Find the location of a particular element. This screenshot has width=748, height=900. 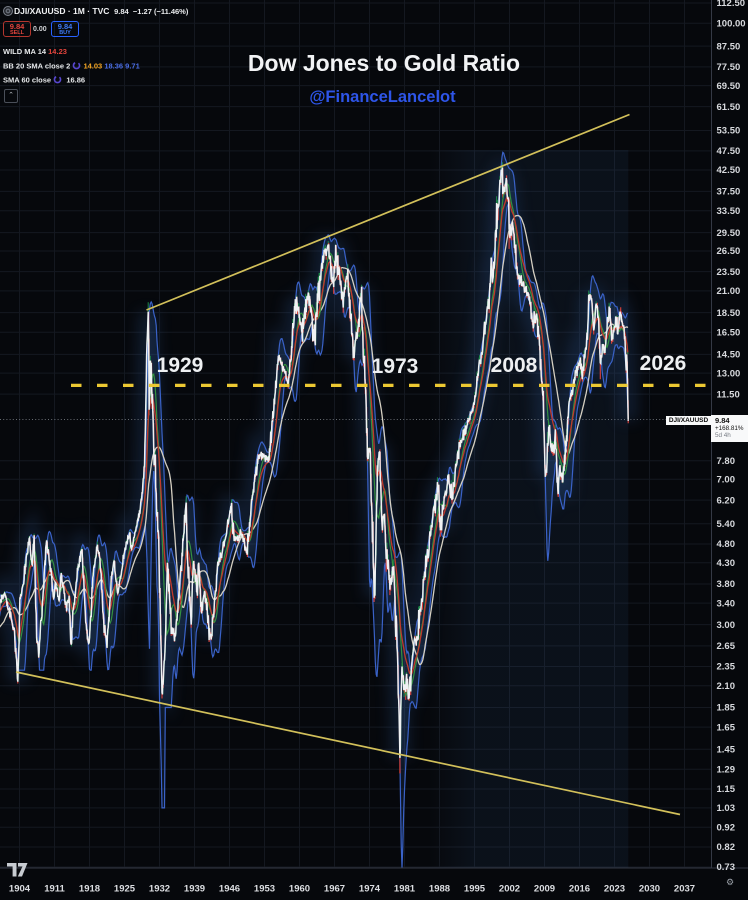

svg-text: 29.50 is located at coordinates (729, 233).